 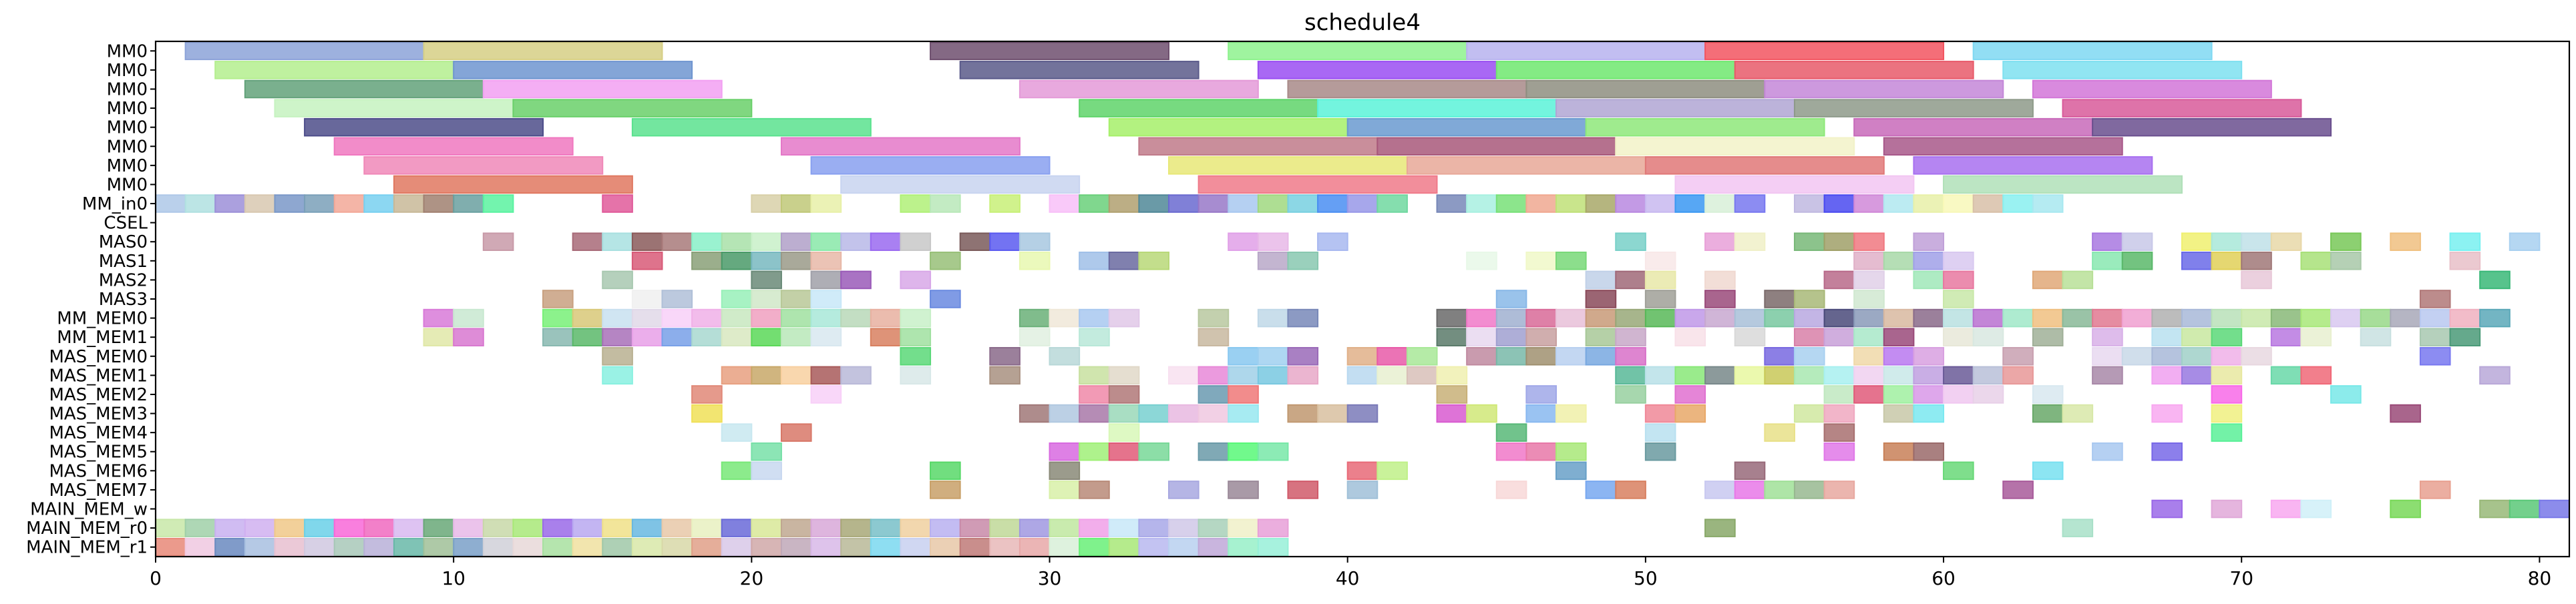 I want to click on y-tick-label: MAS1, so click(x=123, y=262).